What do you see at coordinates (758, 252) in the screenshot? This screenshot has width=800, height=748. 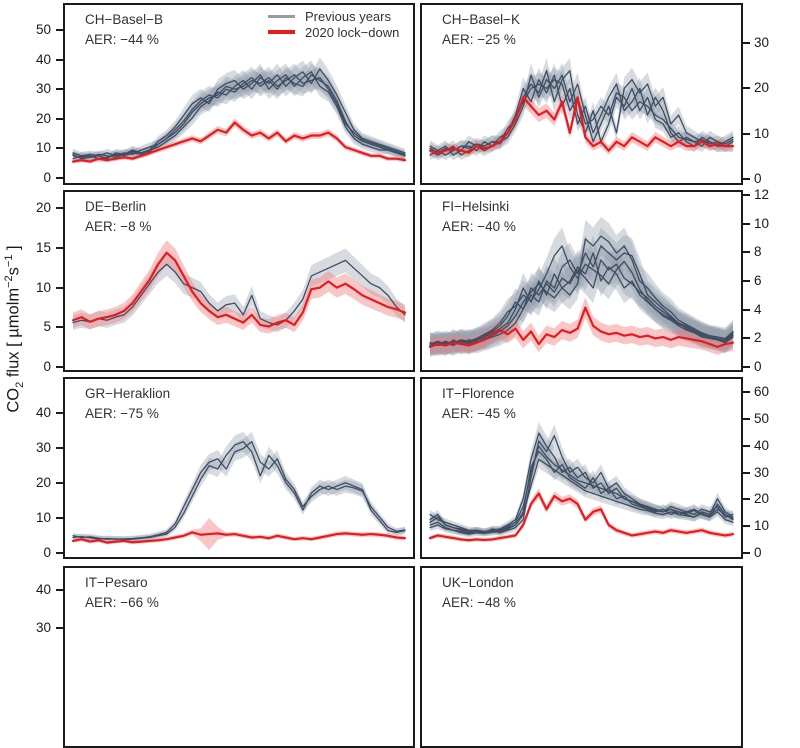 I see `y-axis-tick-label: 8` at bounding box center [758, 252].